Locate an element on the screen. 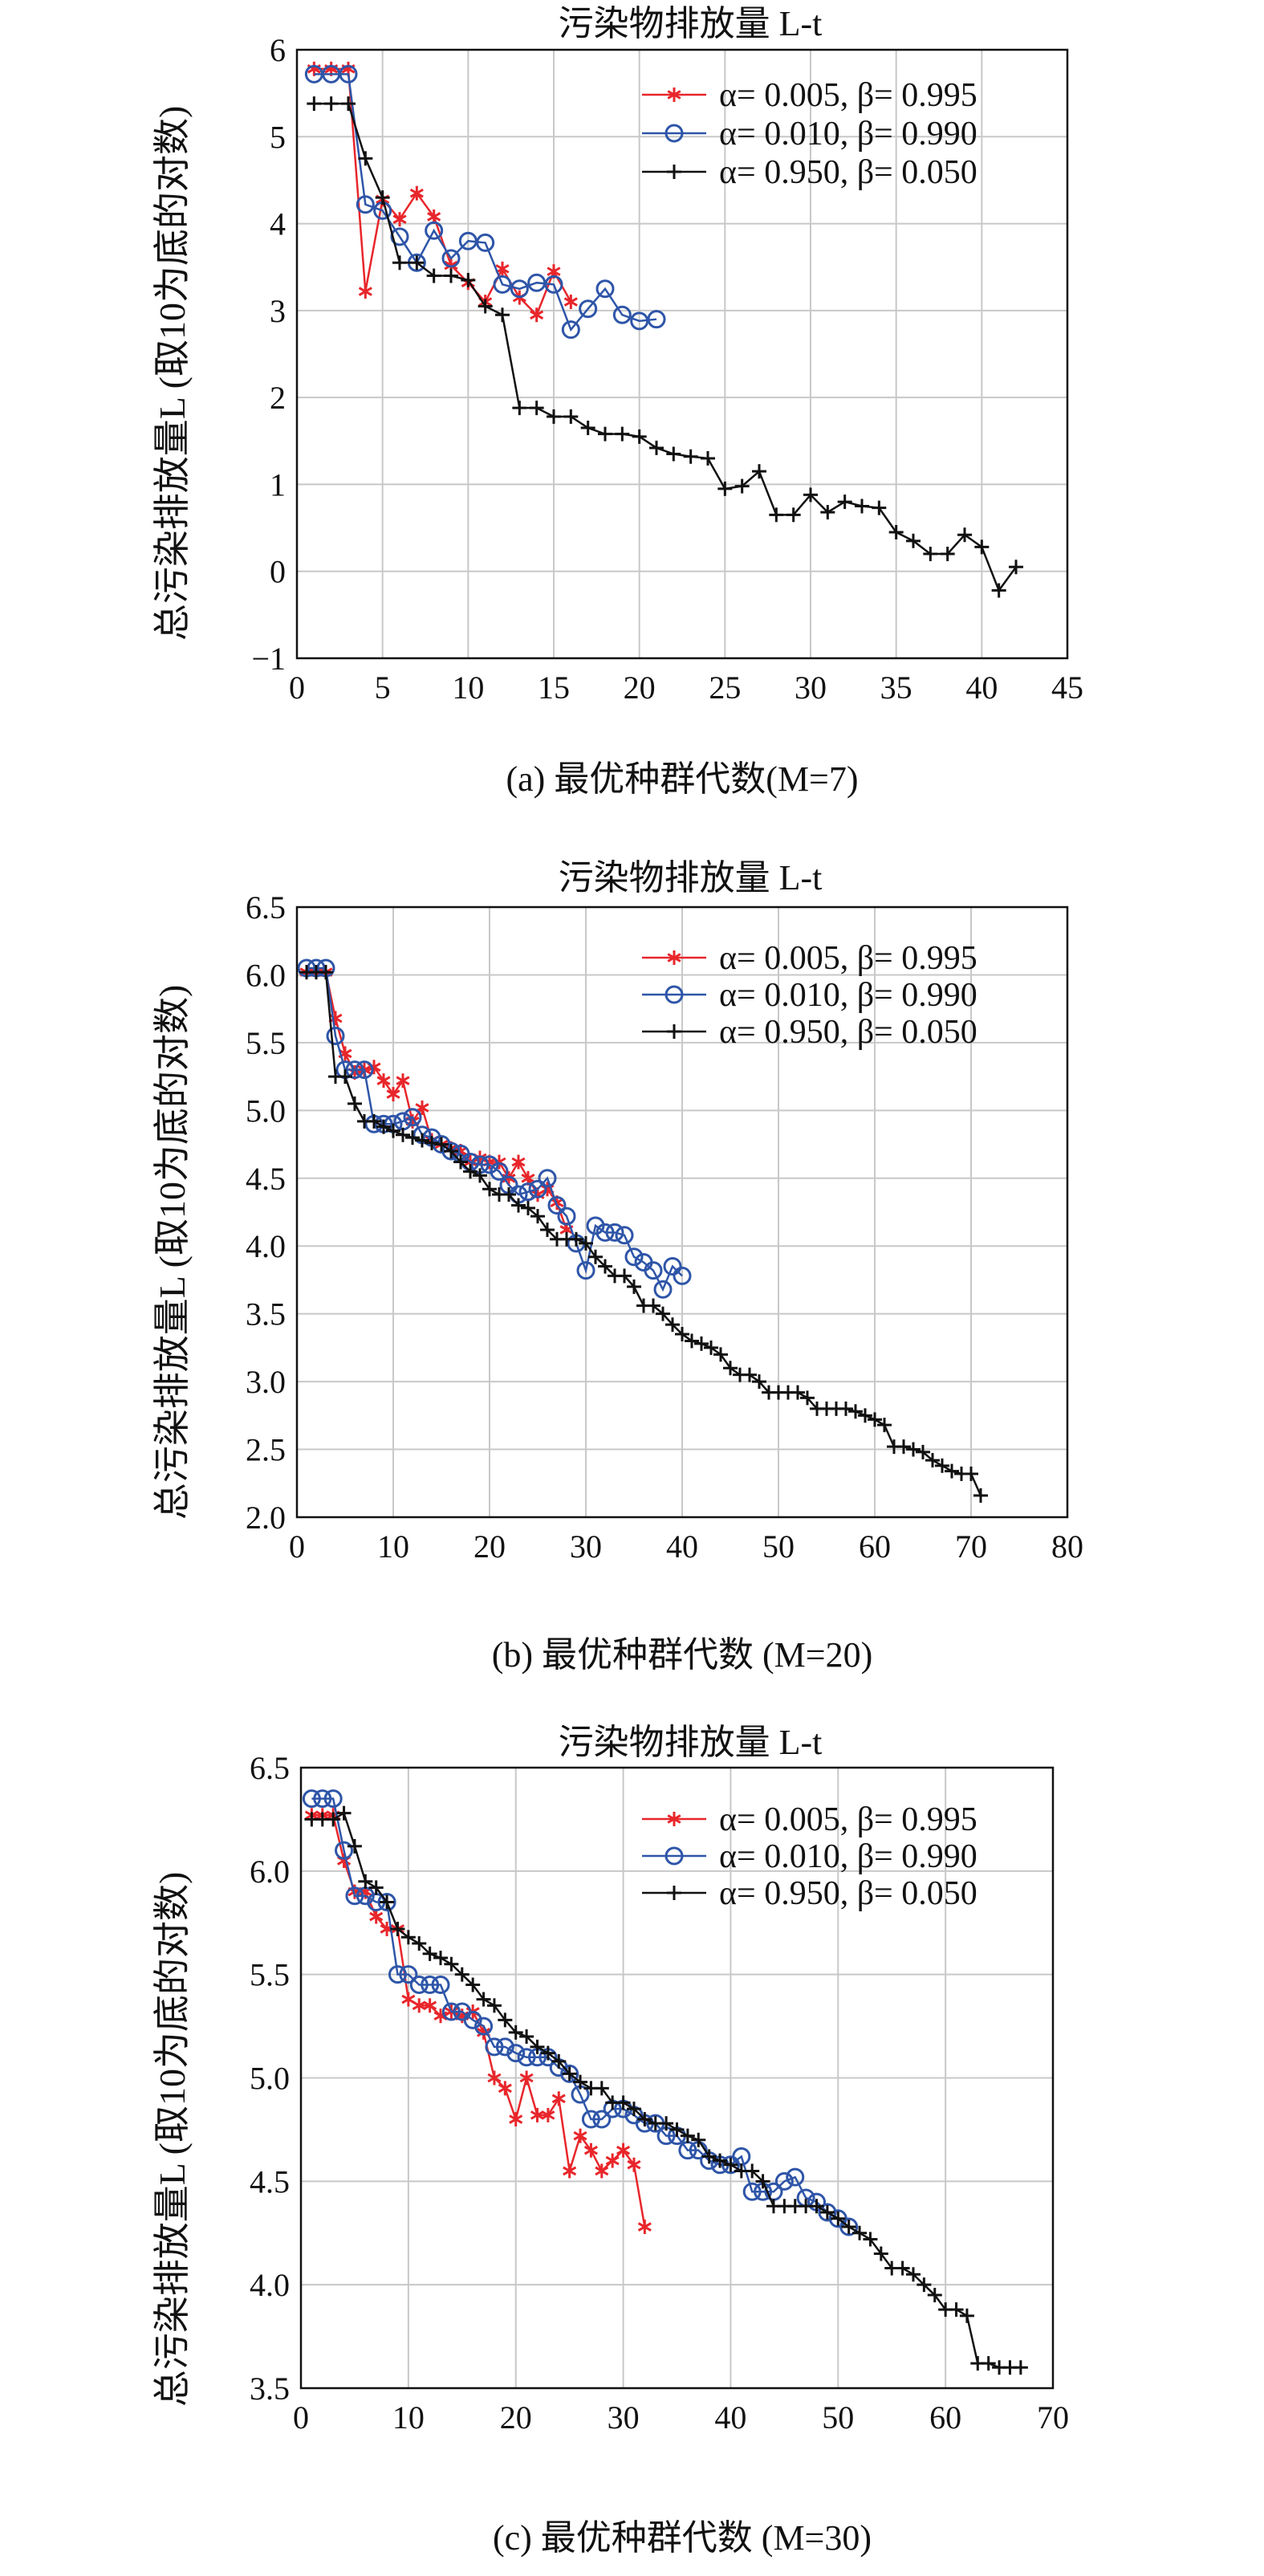 The height and width of the screenshot is (2576, 1264). x-tick-label: 15 is located at coordinates (554, 688).